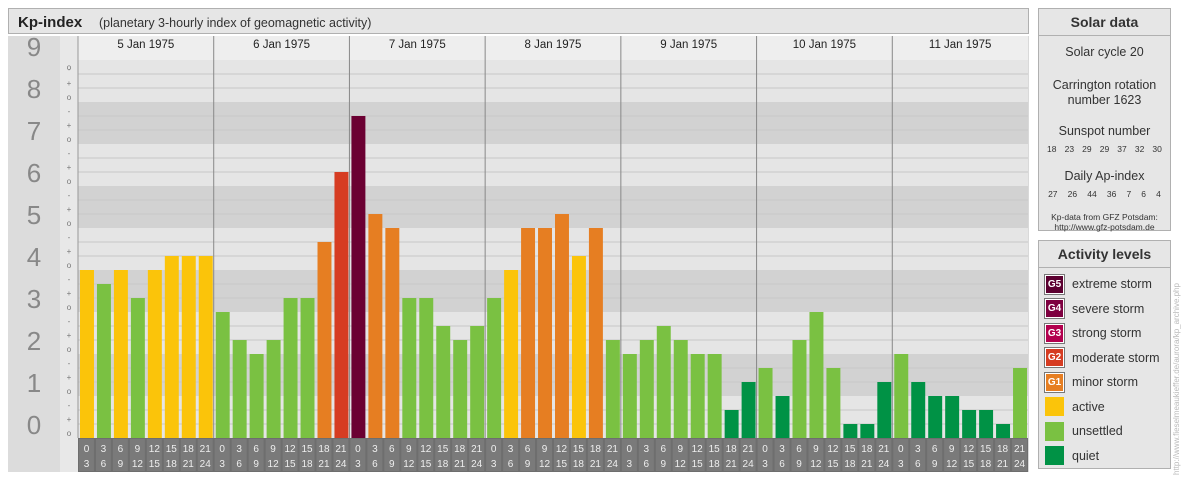  I want to click on activity-level-strong-storm: G3 strong storm, so click(1093, 333).